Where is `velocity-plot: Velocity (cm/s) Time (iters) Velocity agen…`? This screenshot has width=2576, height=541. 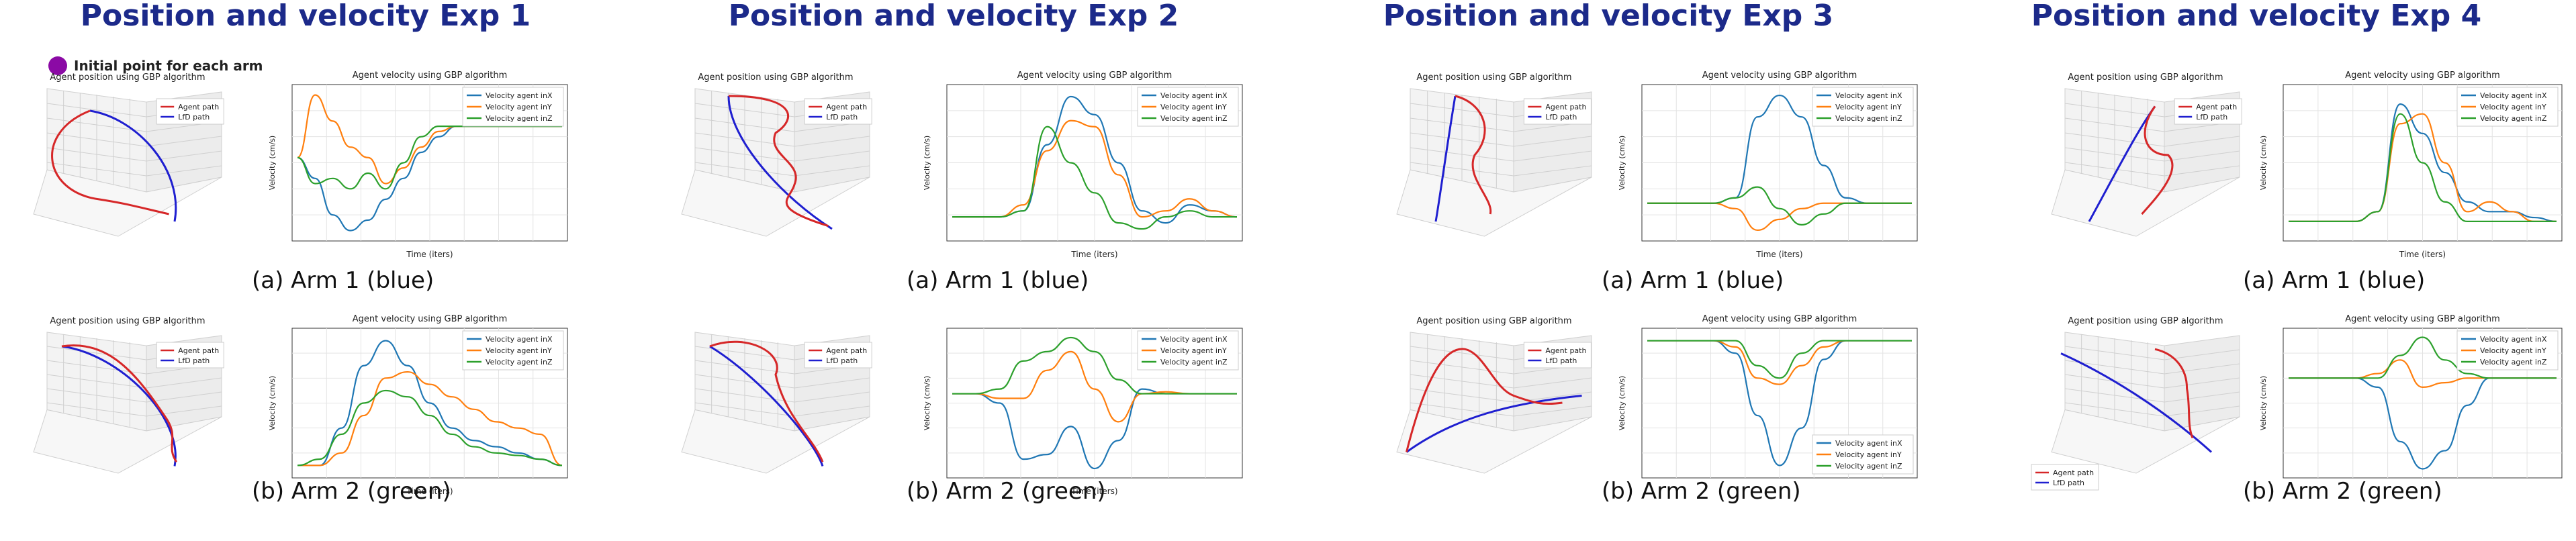 velocity-plot: Velocity (cm/s) Time (iters) Velocity agen… is located at coordinates (1083, 412).